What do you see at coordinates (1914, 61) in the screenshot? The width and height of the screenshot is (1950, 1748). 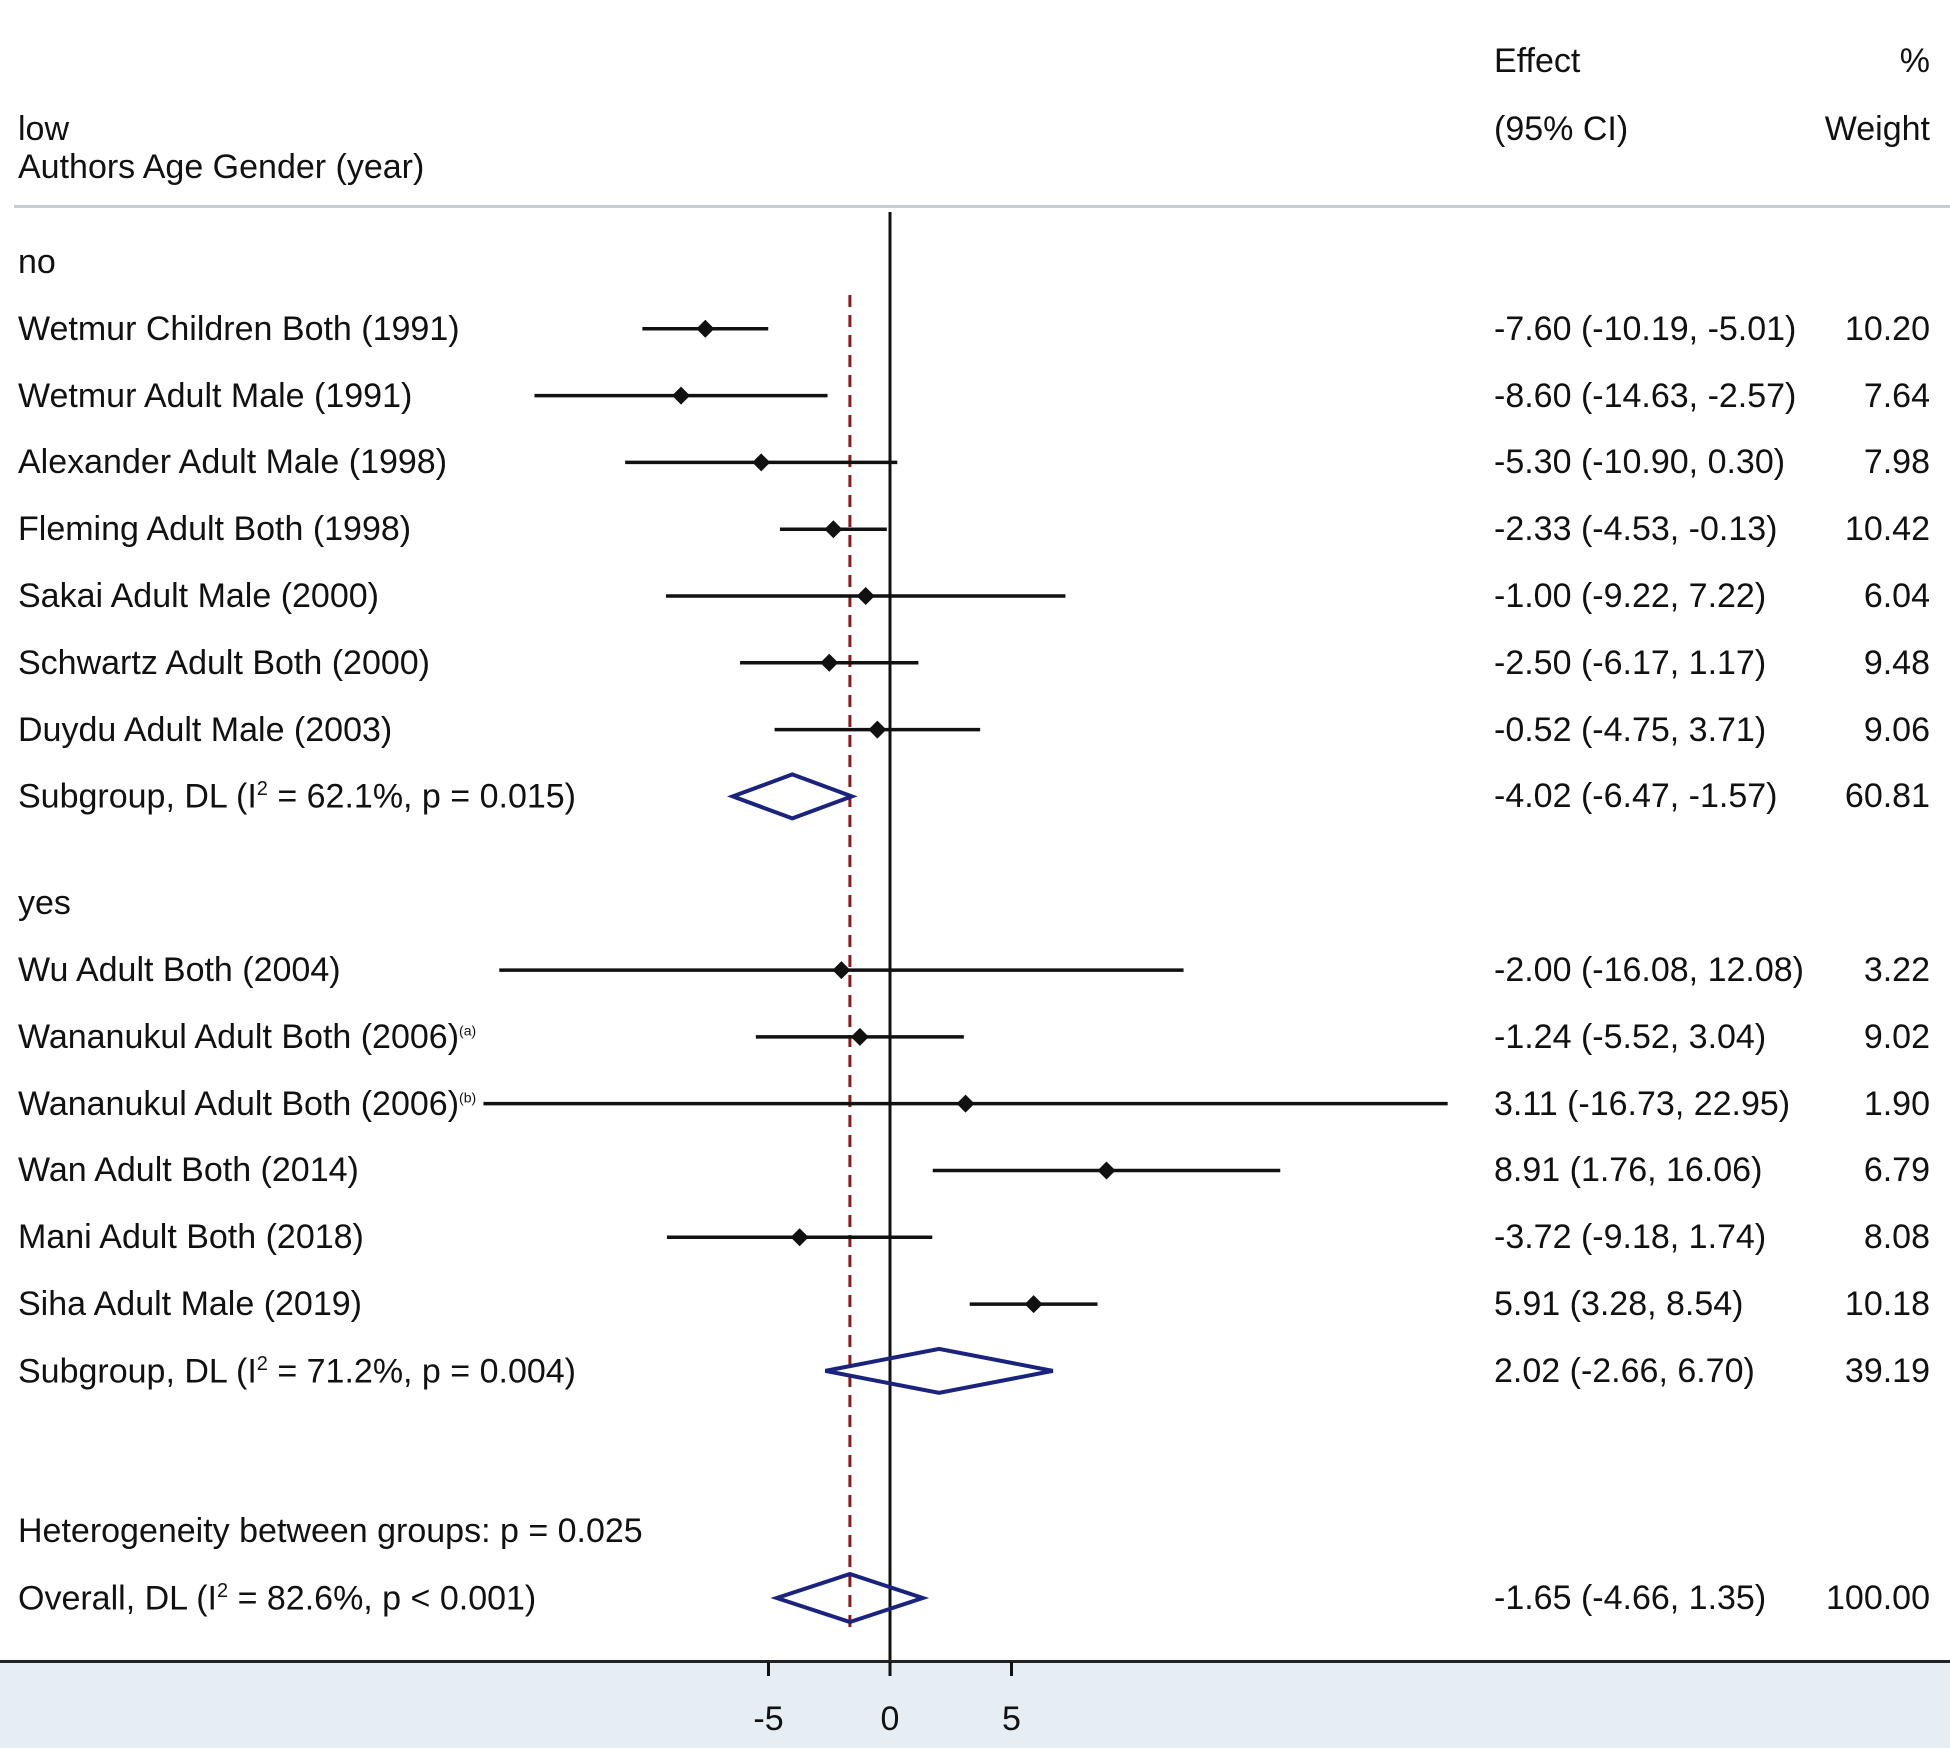 I see `weight-header-line1: %` at bounding box center [1914, 61].